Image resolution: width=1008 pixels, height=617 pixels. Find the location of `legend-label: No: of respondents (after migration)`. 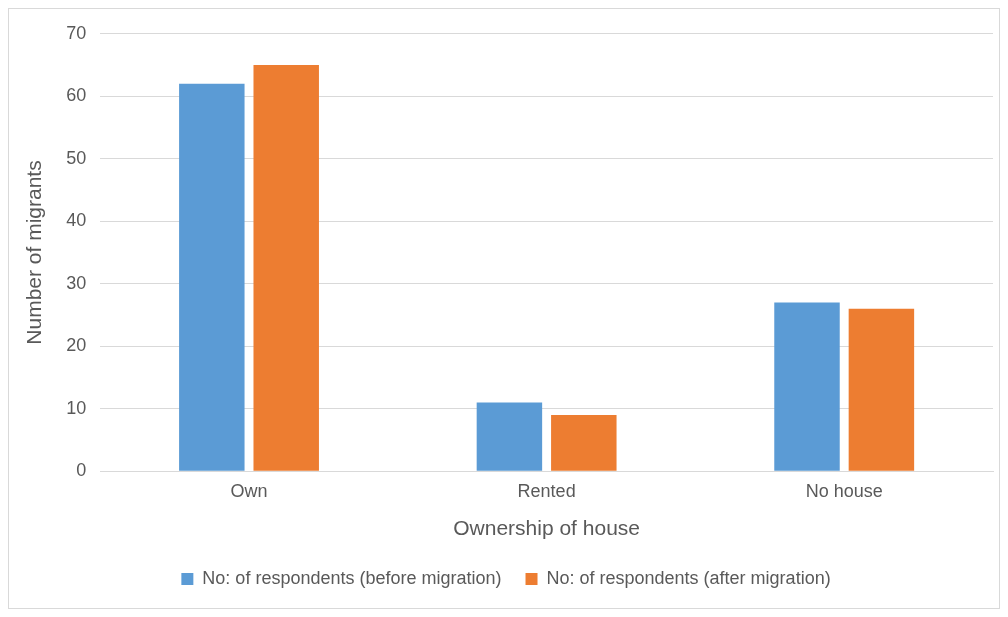

legend-label: No: of respondents (after migration) is located at coordinates (688, 577).